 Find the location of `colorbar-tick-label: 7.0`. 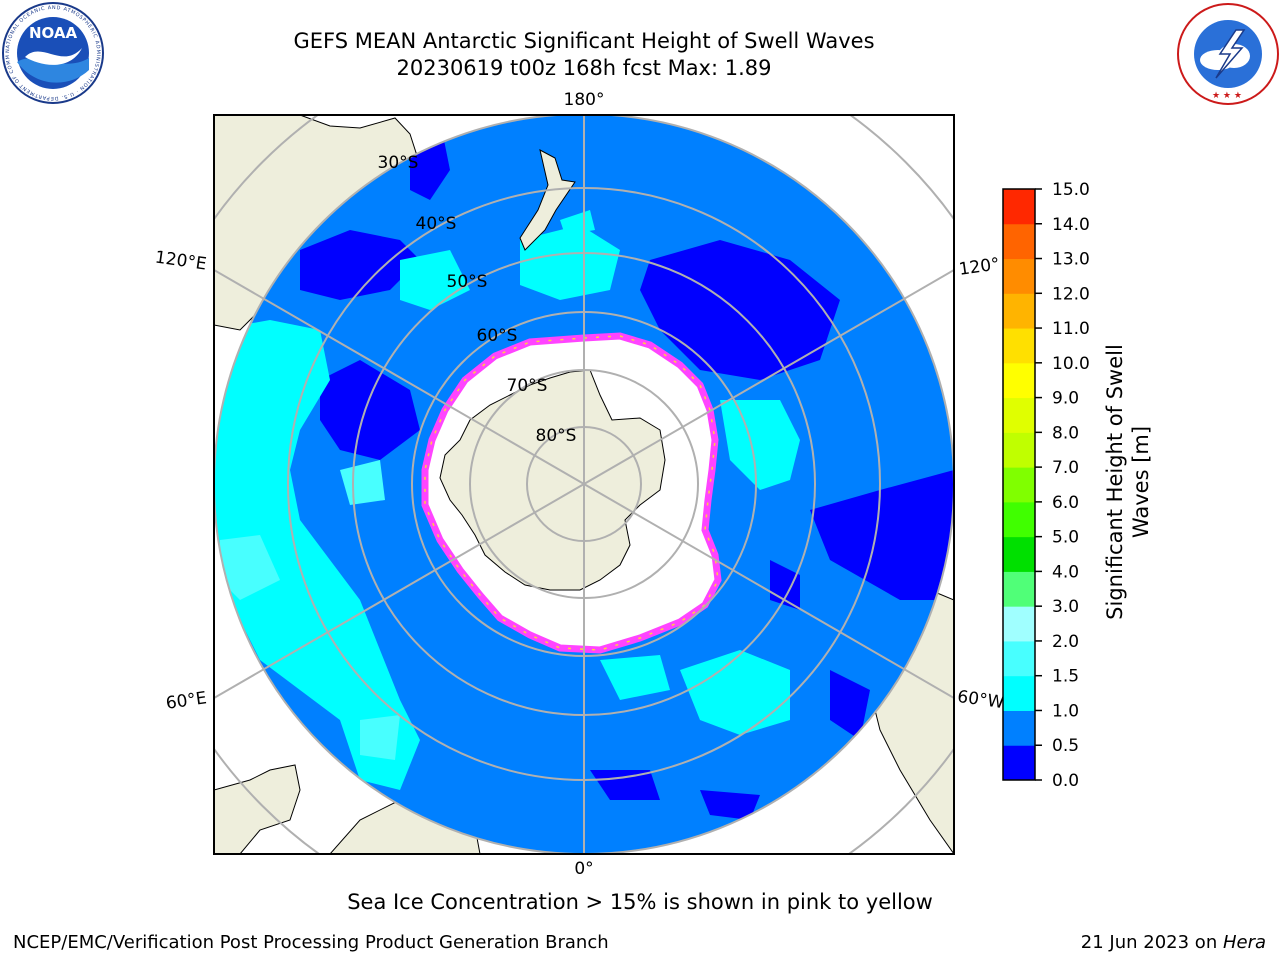

colorbar-tick-label: 7.0 is located at coordinates (1065, 468).